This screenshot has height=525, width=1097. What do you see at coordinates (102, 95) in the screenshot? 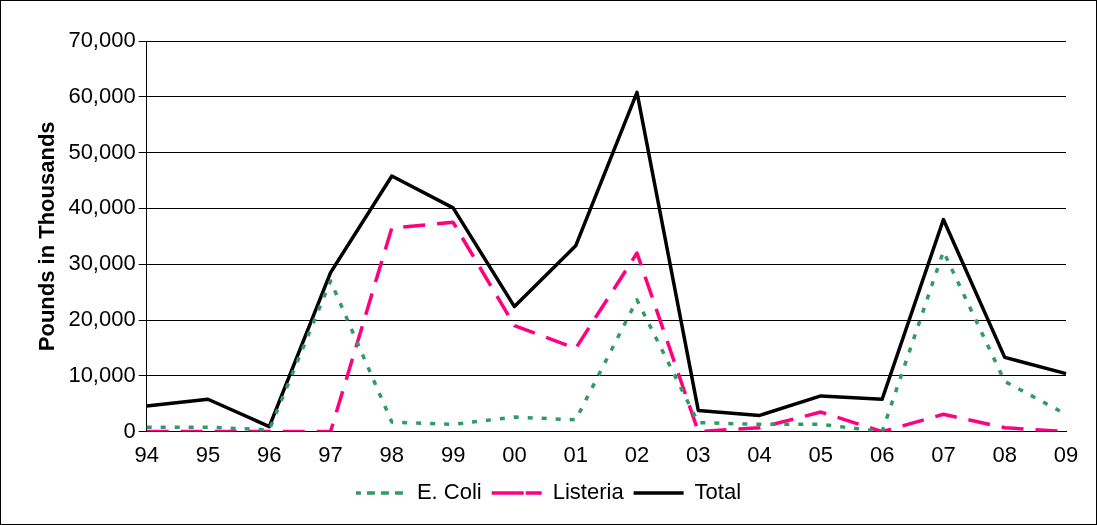
I see `y-tick-label: 60,000` at bounding box center [102, 95].